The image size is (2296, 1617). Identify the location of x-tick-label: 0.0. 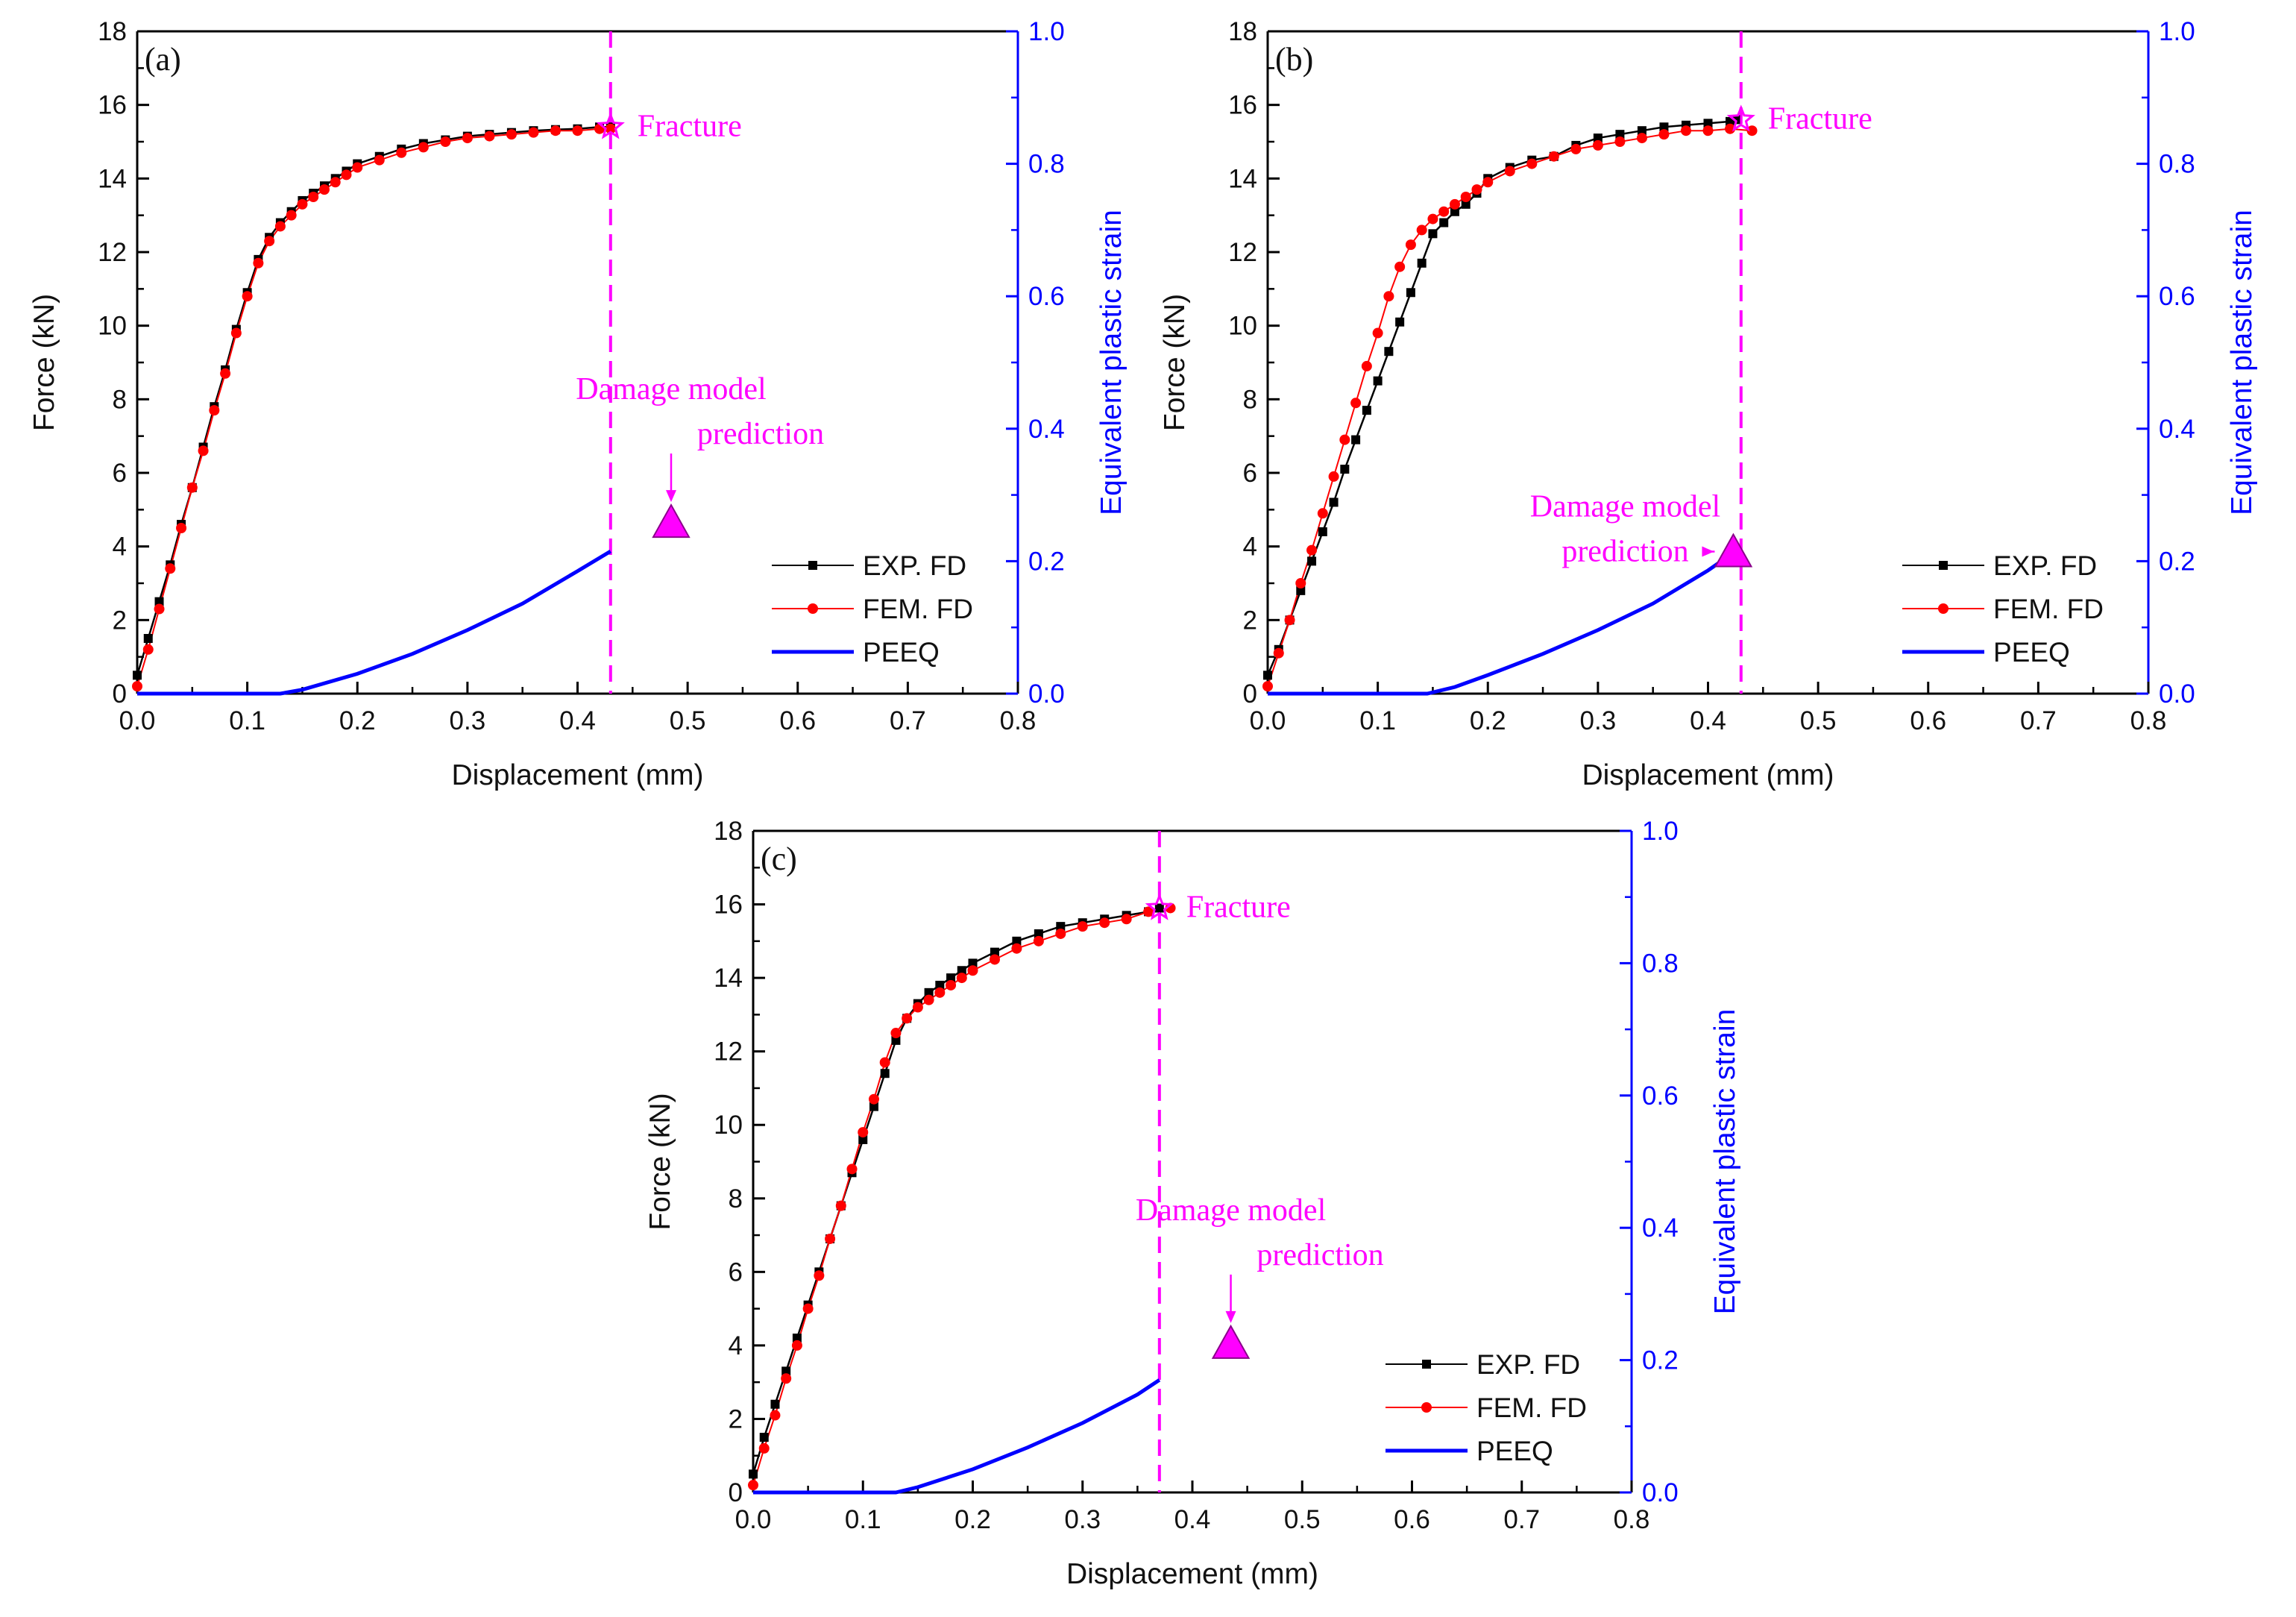
(137, 720).